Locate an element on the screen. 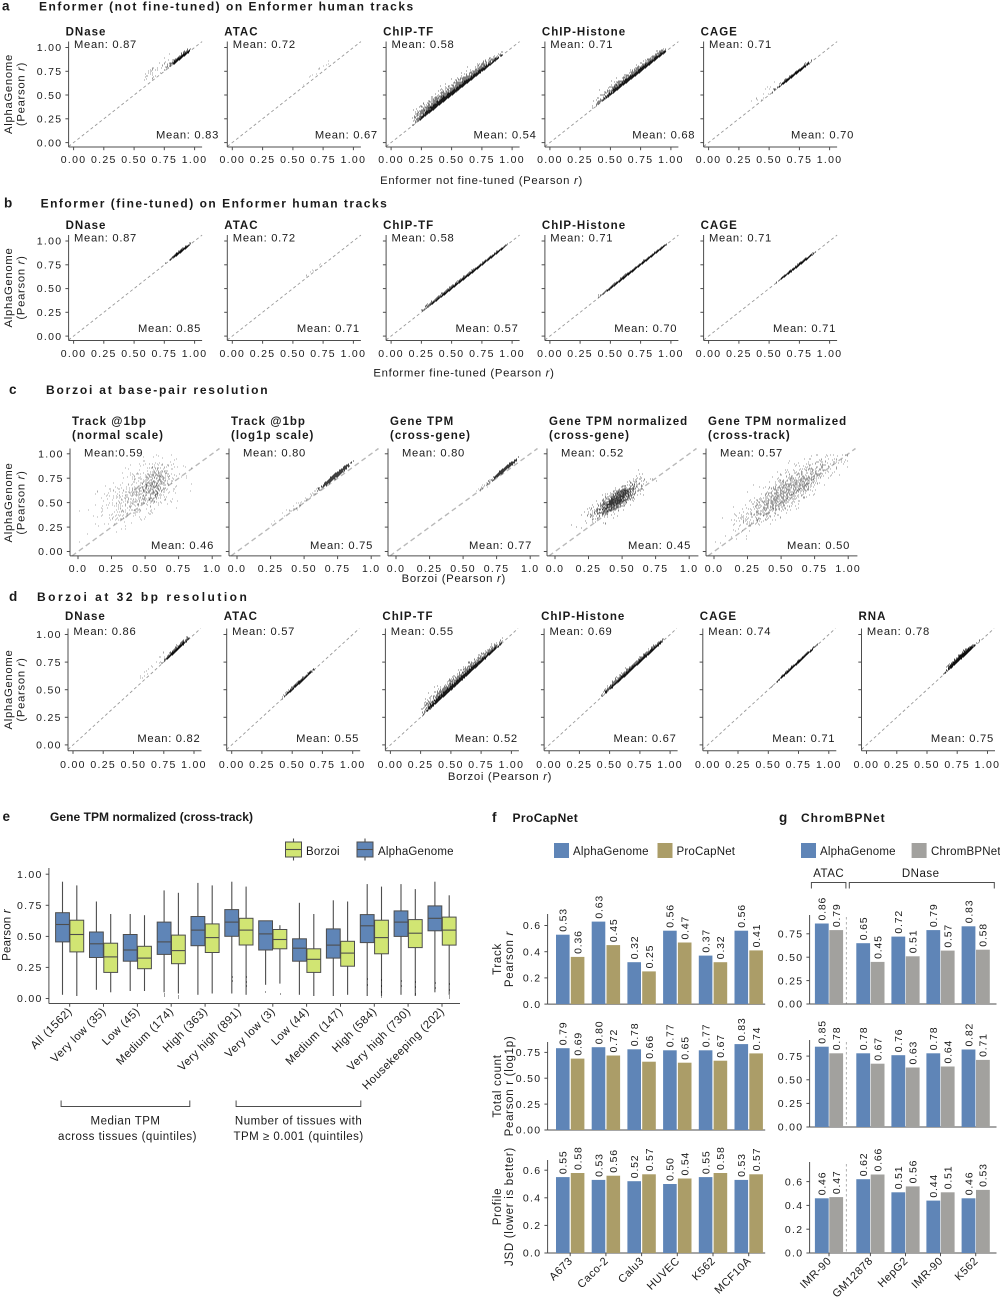  svg-text: Mean: 0.58 is located at coordinates (423, 45).